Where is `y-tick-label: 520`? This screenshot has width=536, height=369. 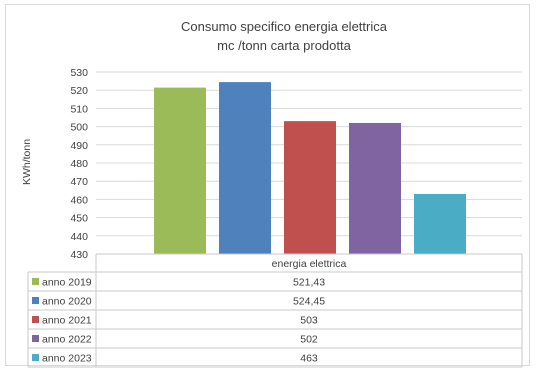 y-tick-label: 520 is located at coordinates (79, 91).